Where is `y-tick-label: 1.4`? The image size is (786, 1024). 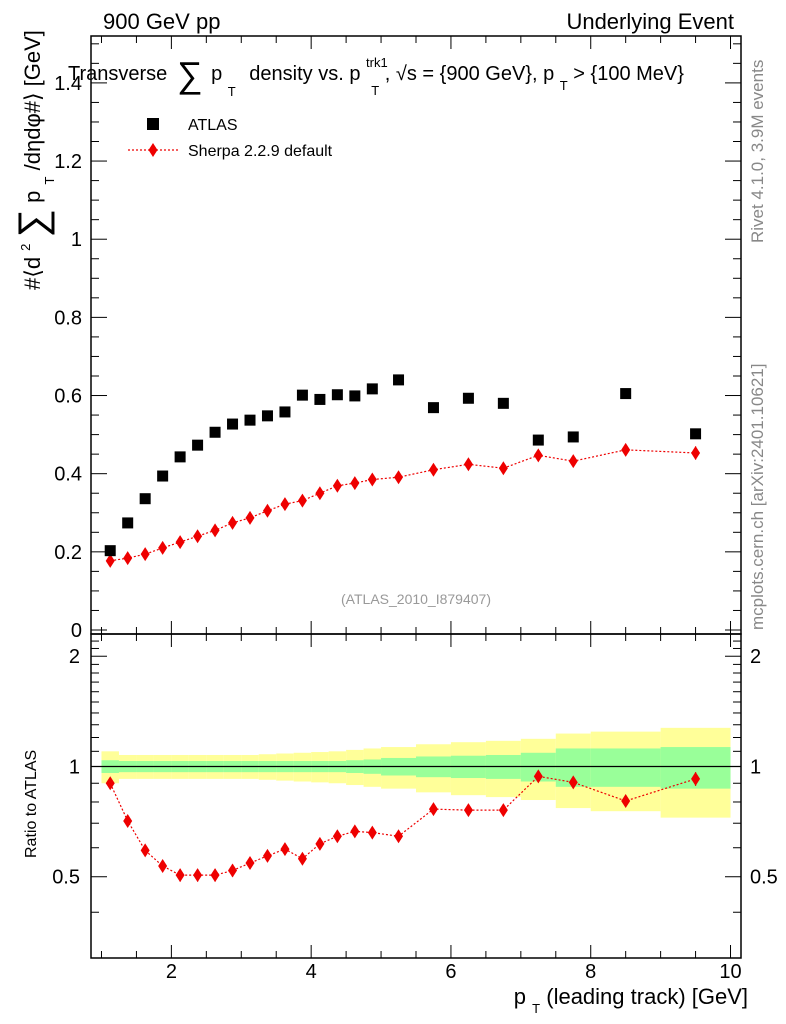 y-tick-label: 1.4 is located at coordinates (68, 84).